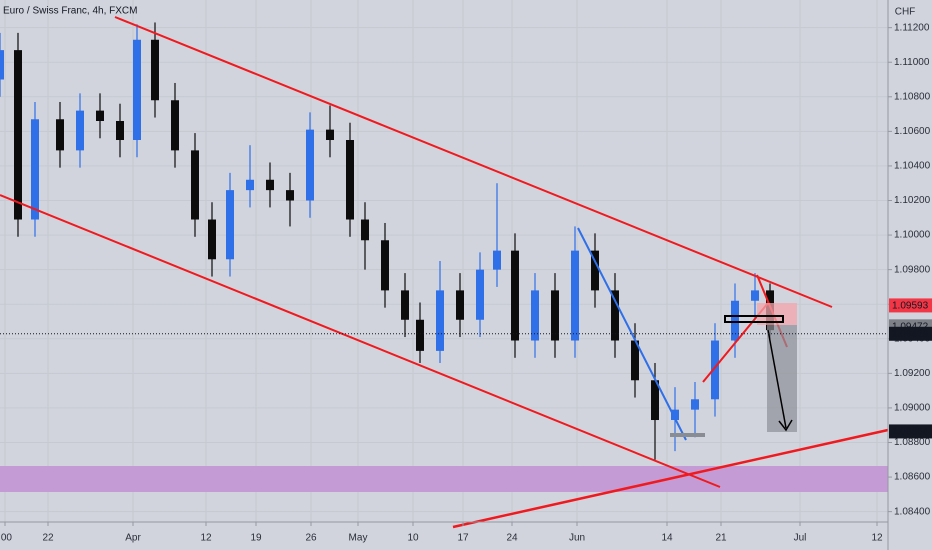 The width and height of the screenshot is (932, 550). Describe the element at coordinates (70, 11) in the screenshot. I see `chart-title: Euro / Swiss Franc, 4h, FXCM` at that location.